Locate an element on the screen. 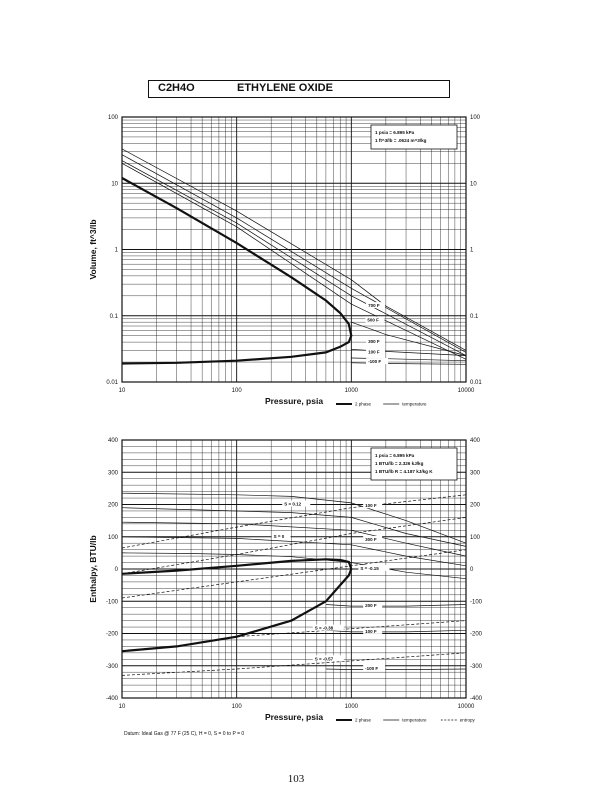  y-tick-label-left: 200 is located at coordinates (113, 506).